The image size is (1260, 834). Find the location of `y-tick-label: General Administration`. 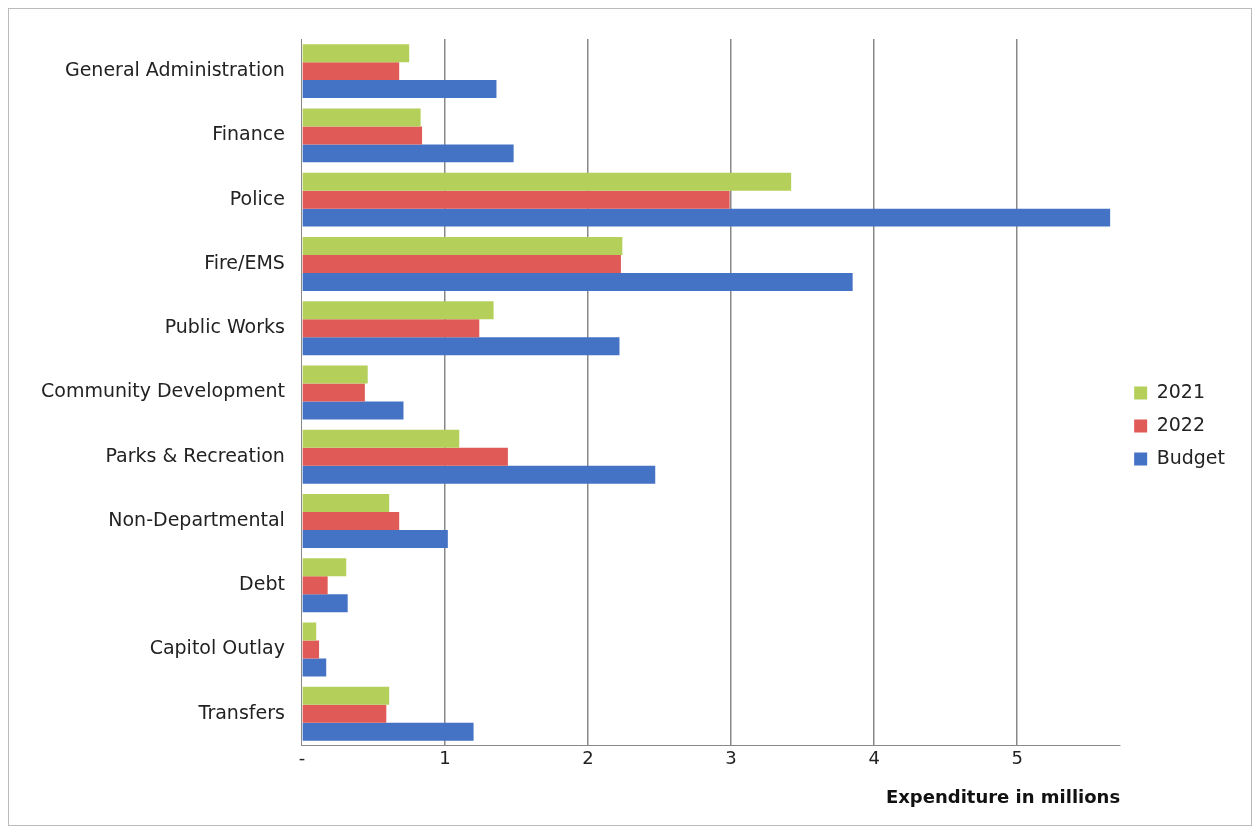

y-tick-label: General Administration is located at coordinates (174, 69).